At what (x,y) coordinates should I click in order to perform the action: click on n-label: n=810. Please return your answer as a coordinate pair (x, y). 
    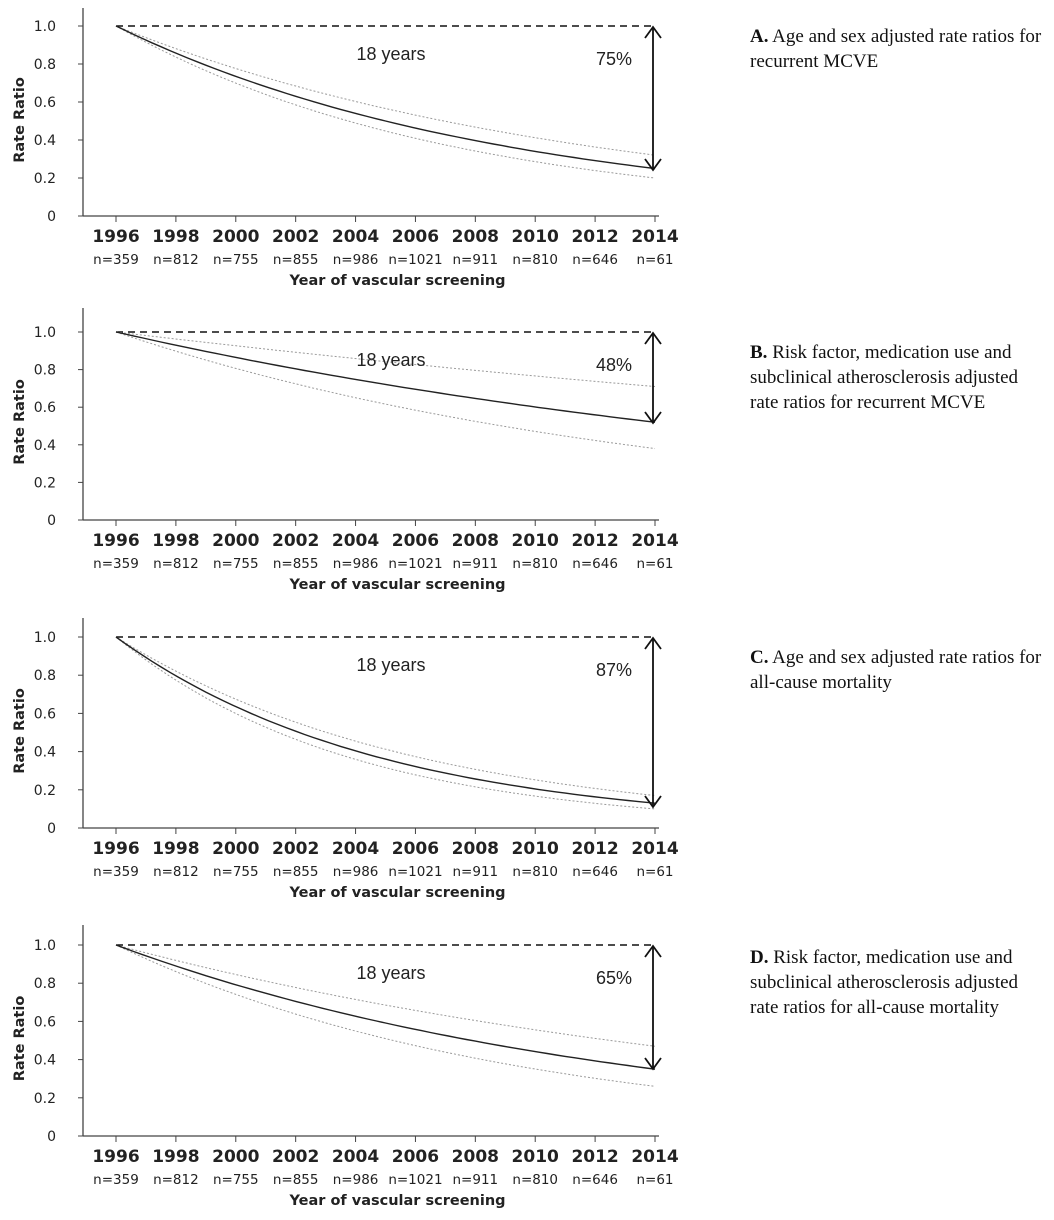
    Looking at the image, I should click on (535, 1180).